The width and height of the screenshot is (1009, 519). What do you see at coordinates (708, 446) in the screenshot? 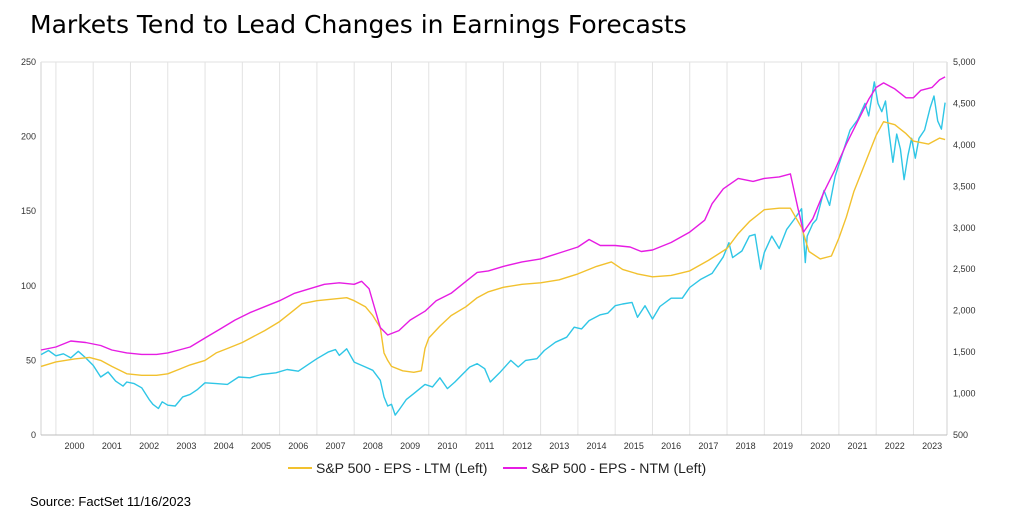
I see `x-tick-label: 2017` at bounding box center [708, 446].